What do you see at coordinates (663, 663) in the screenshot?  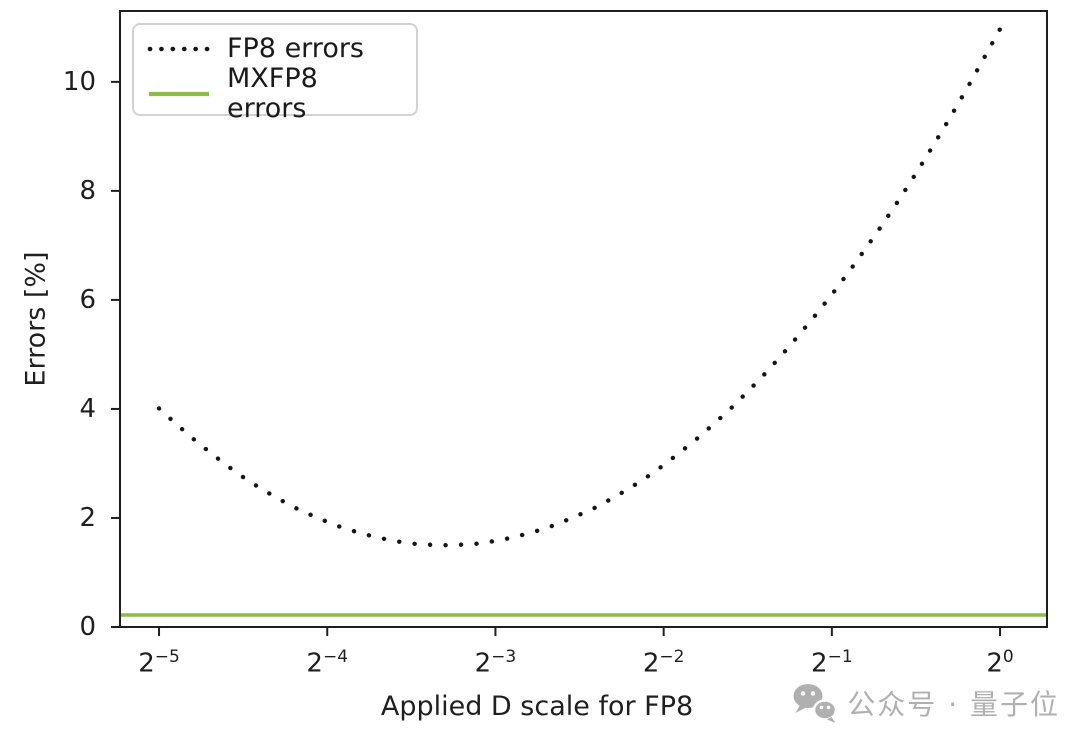 I see `x-tick-label: 2−2` at bounding box center [663, 663].